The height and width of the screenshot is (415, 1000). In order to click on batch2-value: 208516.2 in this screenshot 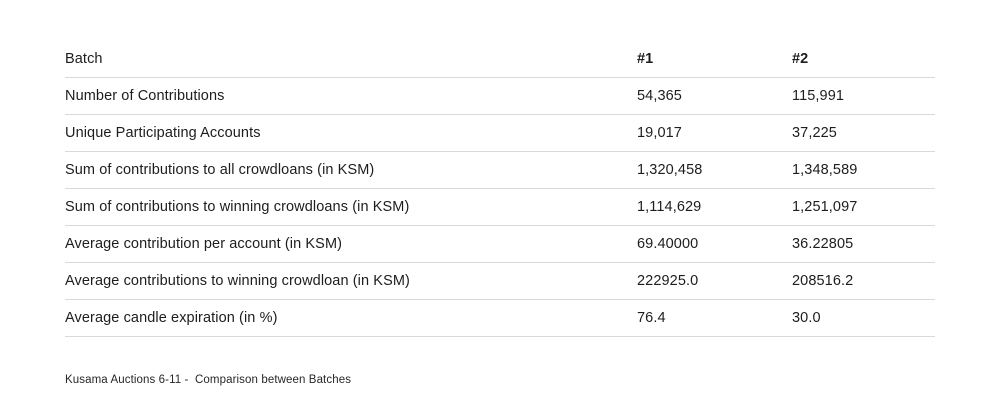, I will do `click(863, 281)`.